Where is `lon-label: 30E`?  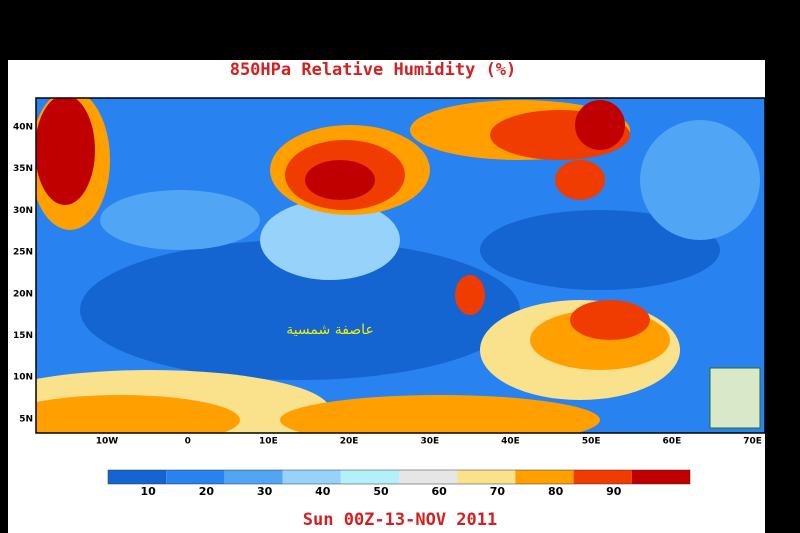 lon-label: 30E is located at coordinates (429, 442).